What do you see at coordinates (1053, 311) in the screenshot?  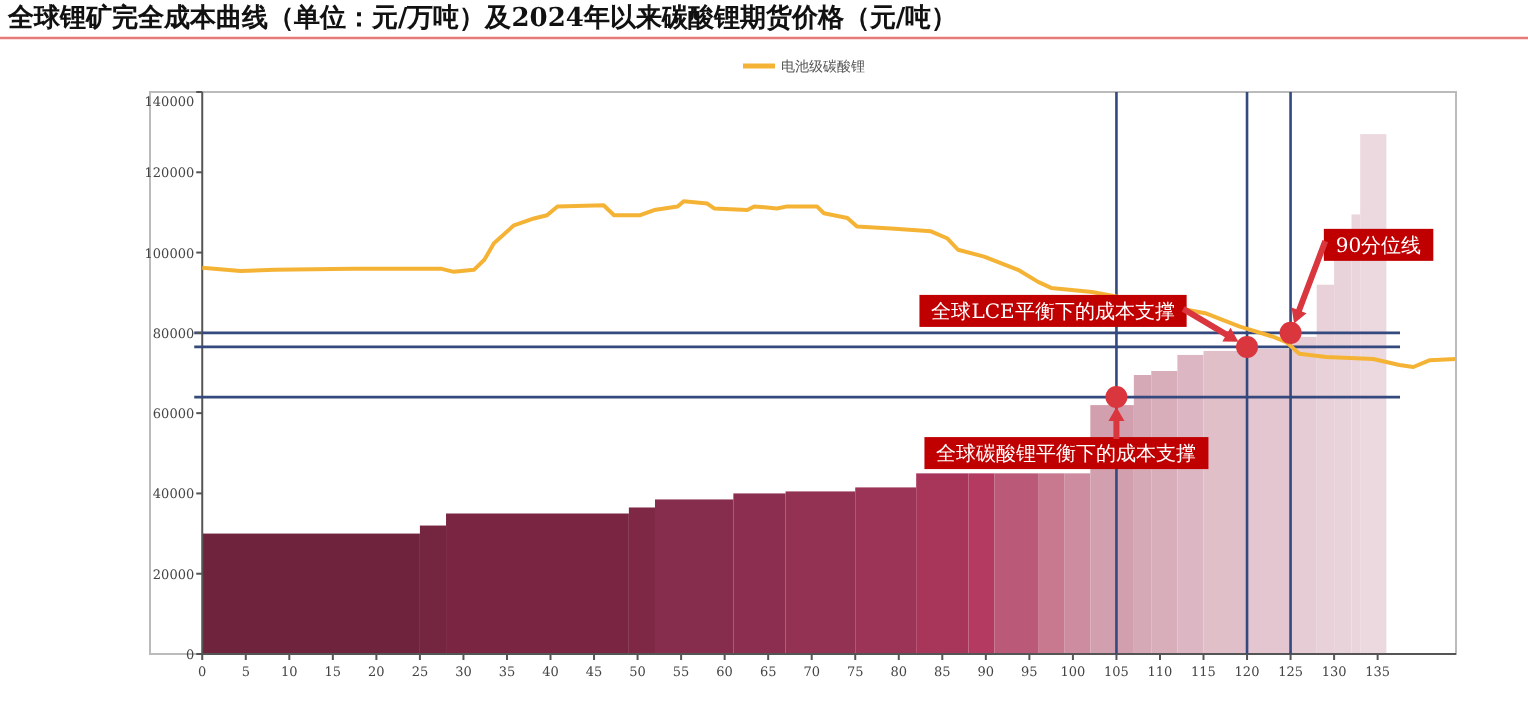 I see `annotation: 全球LCE平衡下的成本支撑` at bounding box center [1053, 311].